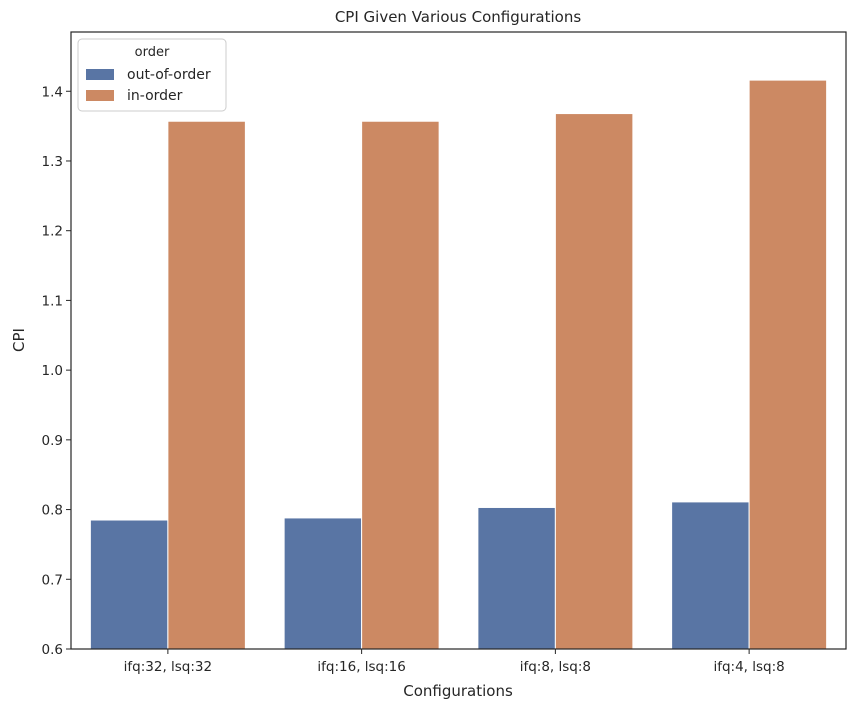  I want to click on y-axis-label: CPI, so click(19, 340).